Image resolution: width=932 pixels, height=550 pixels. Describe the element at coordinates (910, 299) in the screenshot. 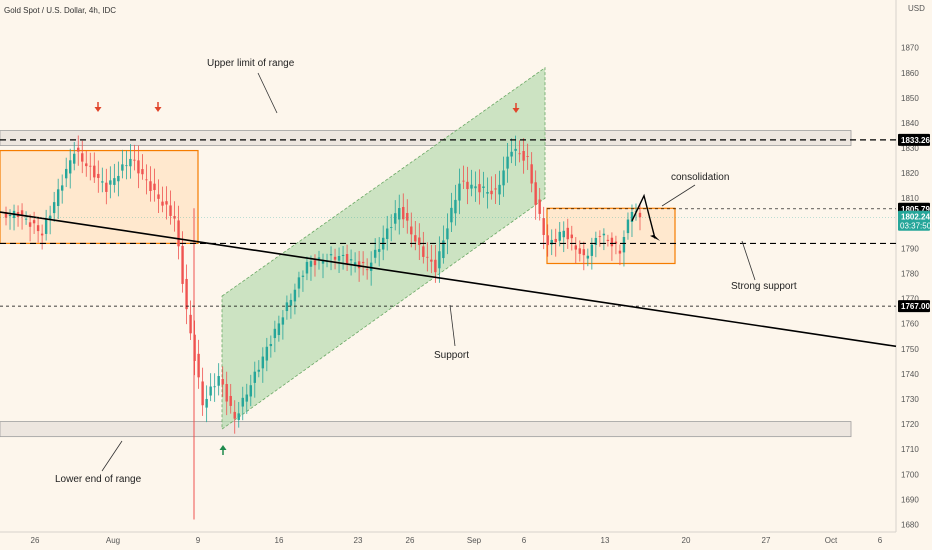

I see `price-tick-label: 1770` at that location.